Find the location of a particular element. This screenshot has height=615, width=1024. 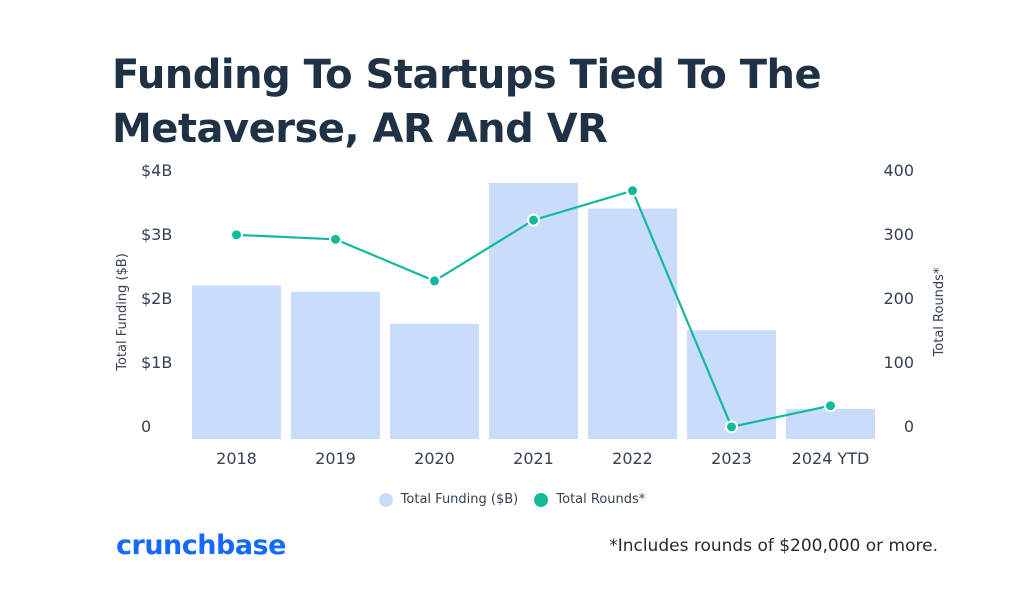

y-axis-right-title: Total Rounds* is located at coordinates (939, 312).